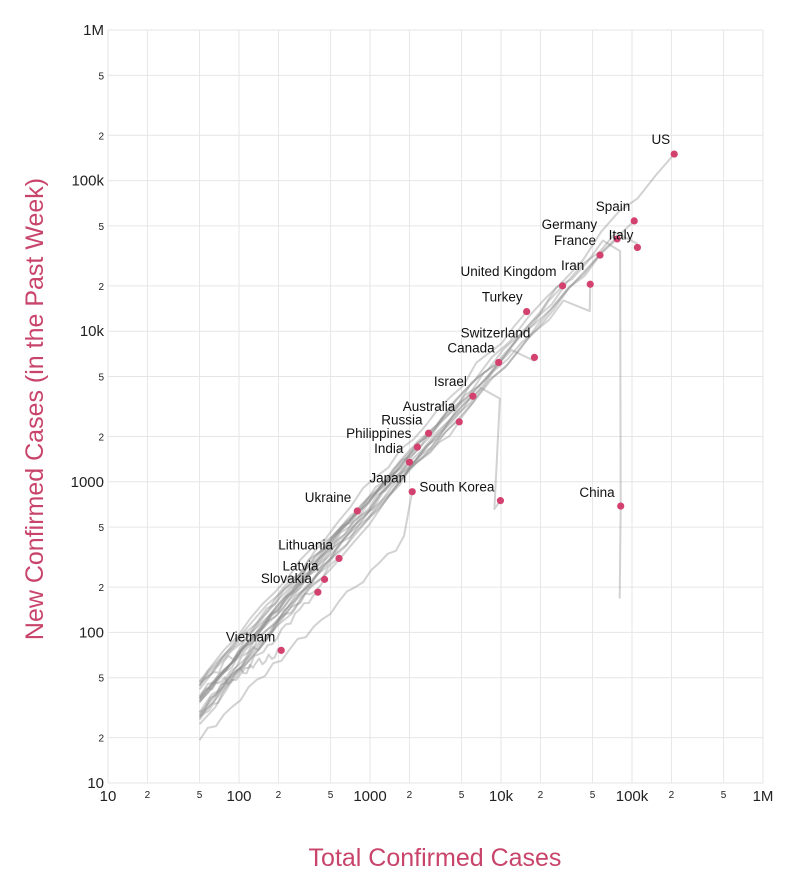  What do you see at coordinates (238, 796) in the screenshot?
I see `x-tick-label: 100` at bounding box center [238, 796].